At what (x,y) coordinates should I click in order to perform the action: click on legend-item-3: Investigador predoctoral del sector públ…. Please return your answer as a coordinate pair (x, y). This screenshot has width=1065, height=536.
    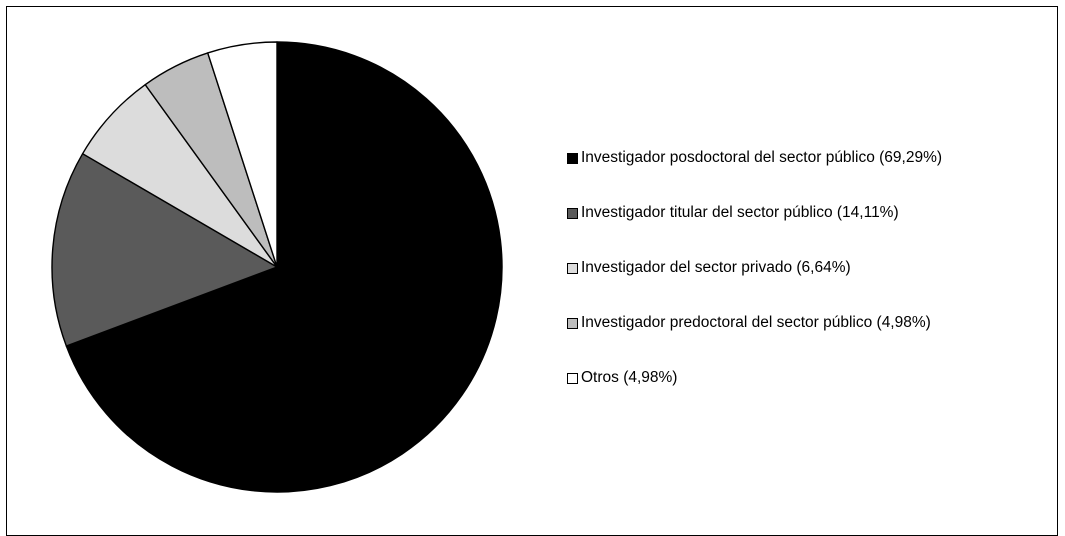
    Looking at the image, I should click on (807, 323).